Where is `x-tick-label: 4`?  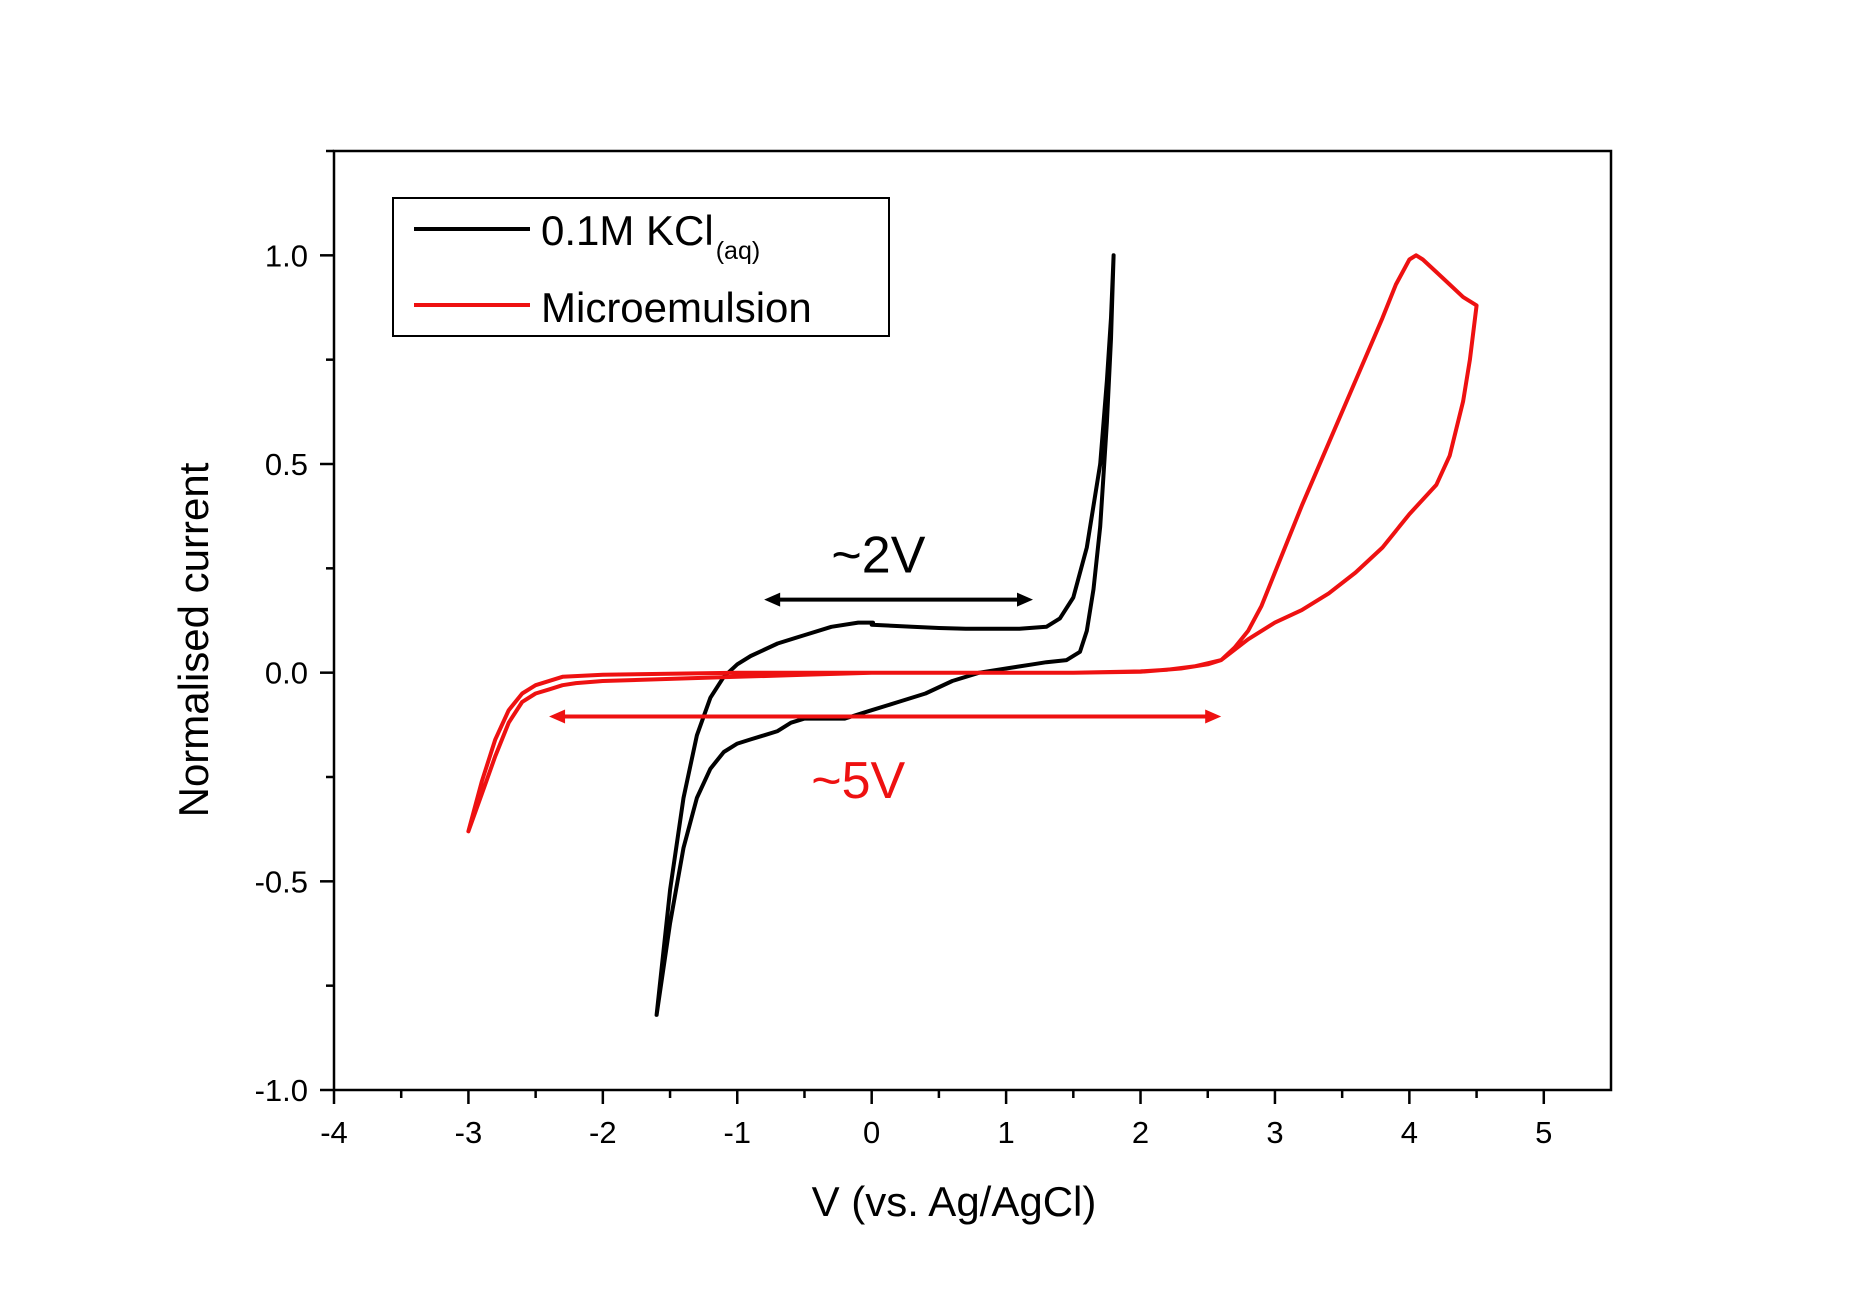
x-tick-label: 4 is located at coordinates (1409, 1132).